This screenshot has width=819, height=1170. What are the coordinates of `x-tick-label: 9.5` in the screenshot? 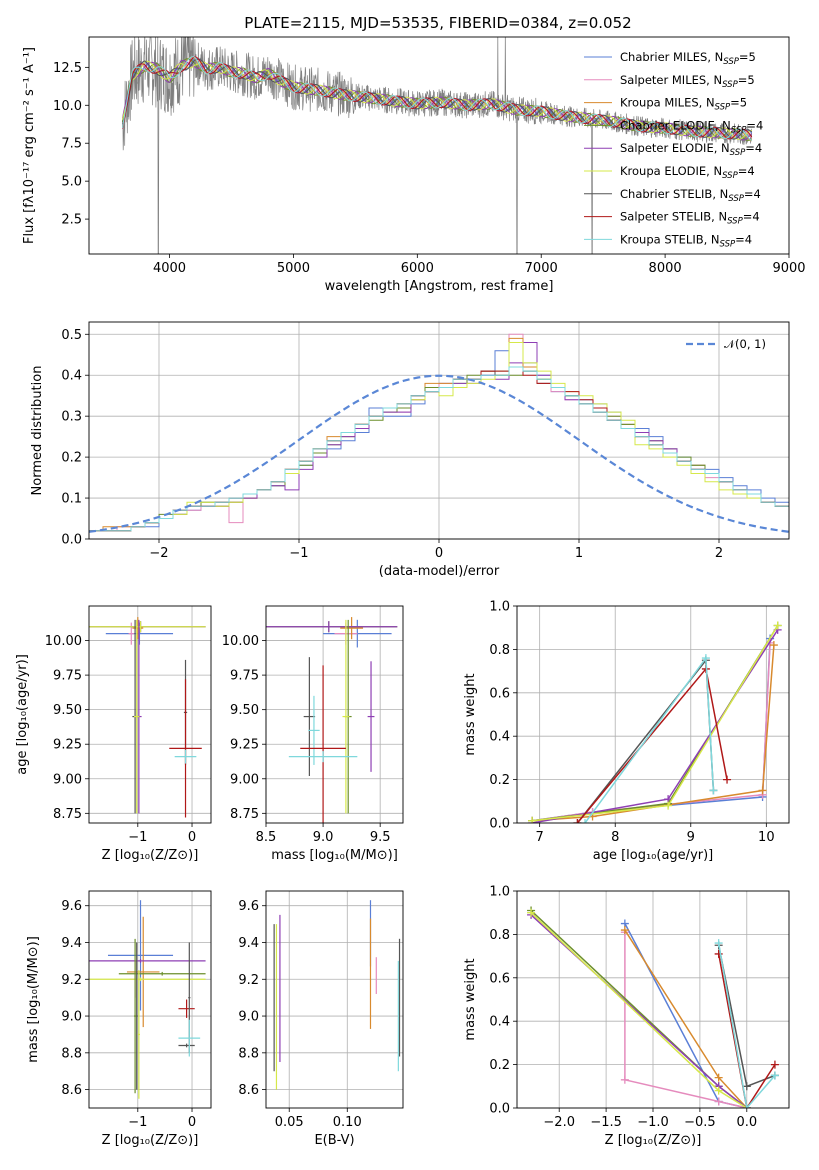 It's located at (380, 837).